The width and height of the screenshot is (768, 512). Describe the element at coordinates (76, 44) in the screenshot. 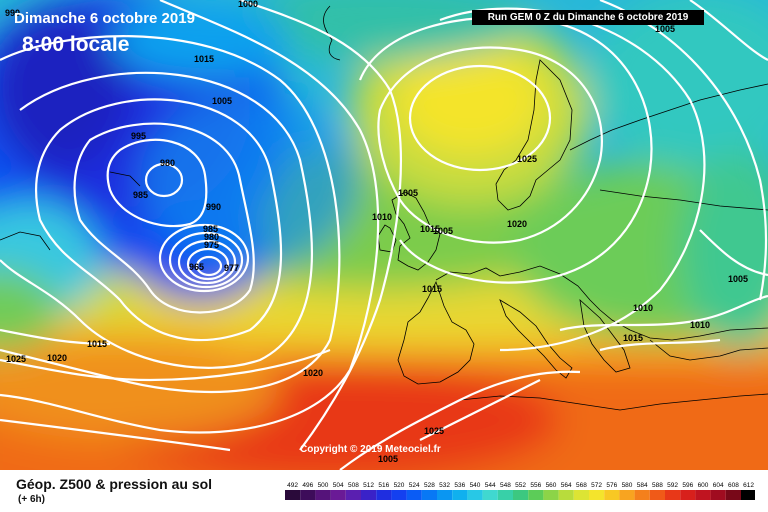

I see `forecast-local-time: 8:00 locale` at that location.